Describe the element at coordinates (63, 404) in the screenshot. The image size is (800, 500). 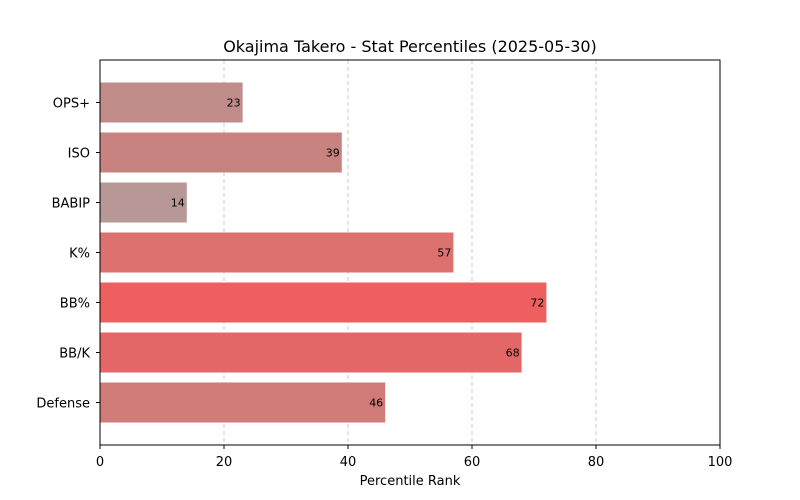
I see `y-tick-label: Defense` at that location.